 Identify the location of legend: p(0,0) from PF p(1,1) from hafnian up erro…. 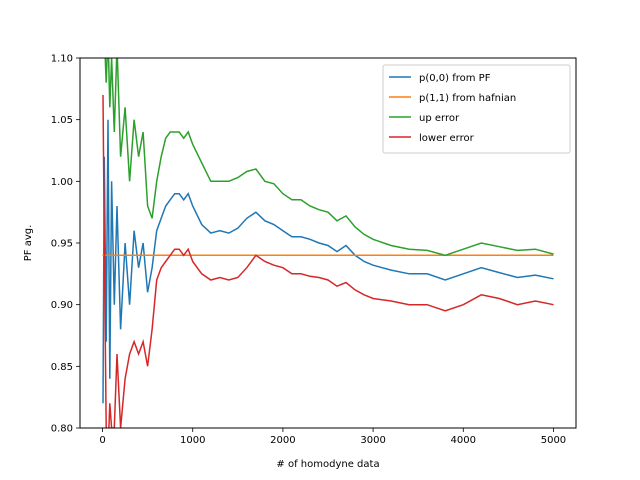
(476, 109).